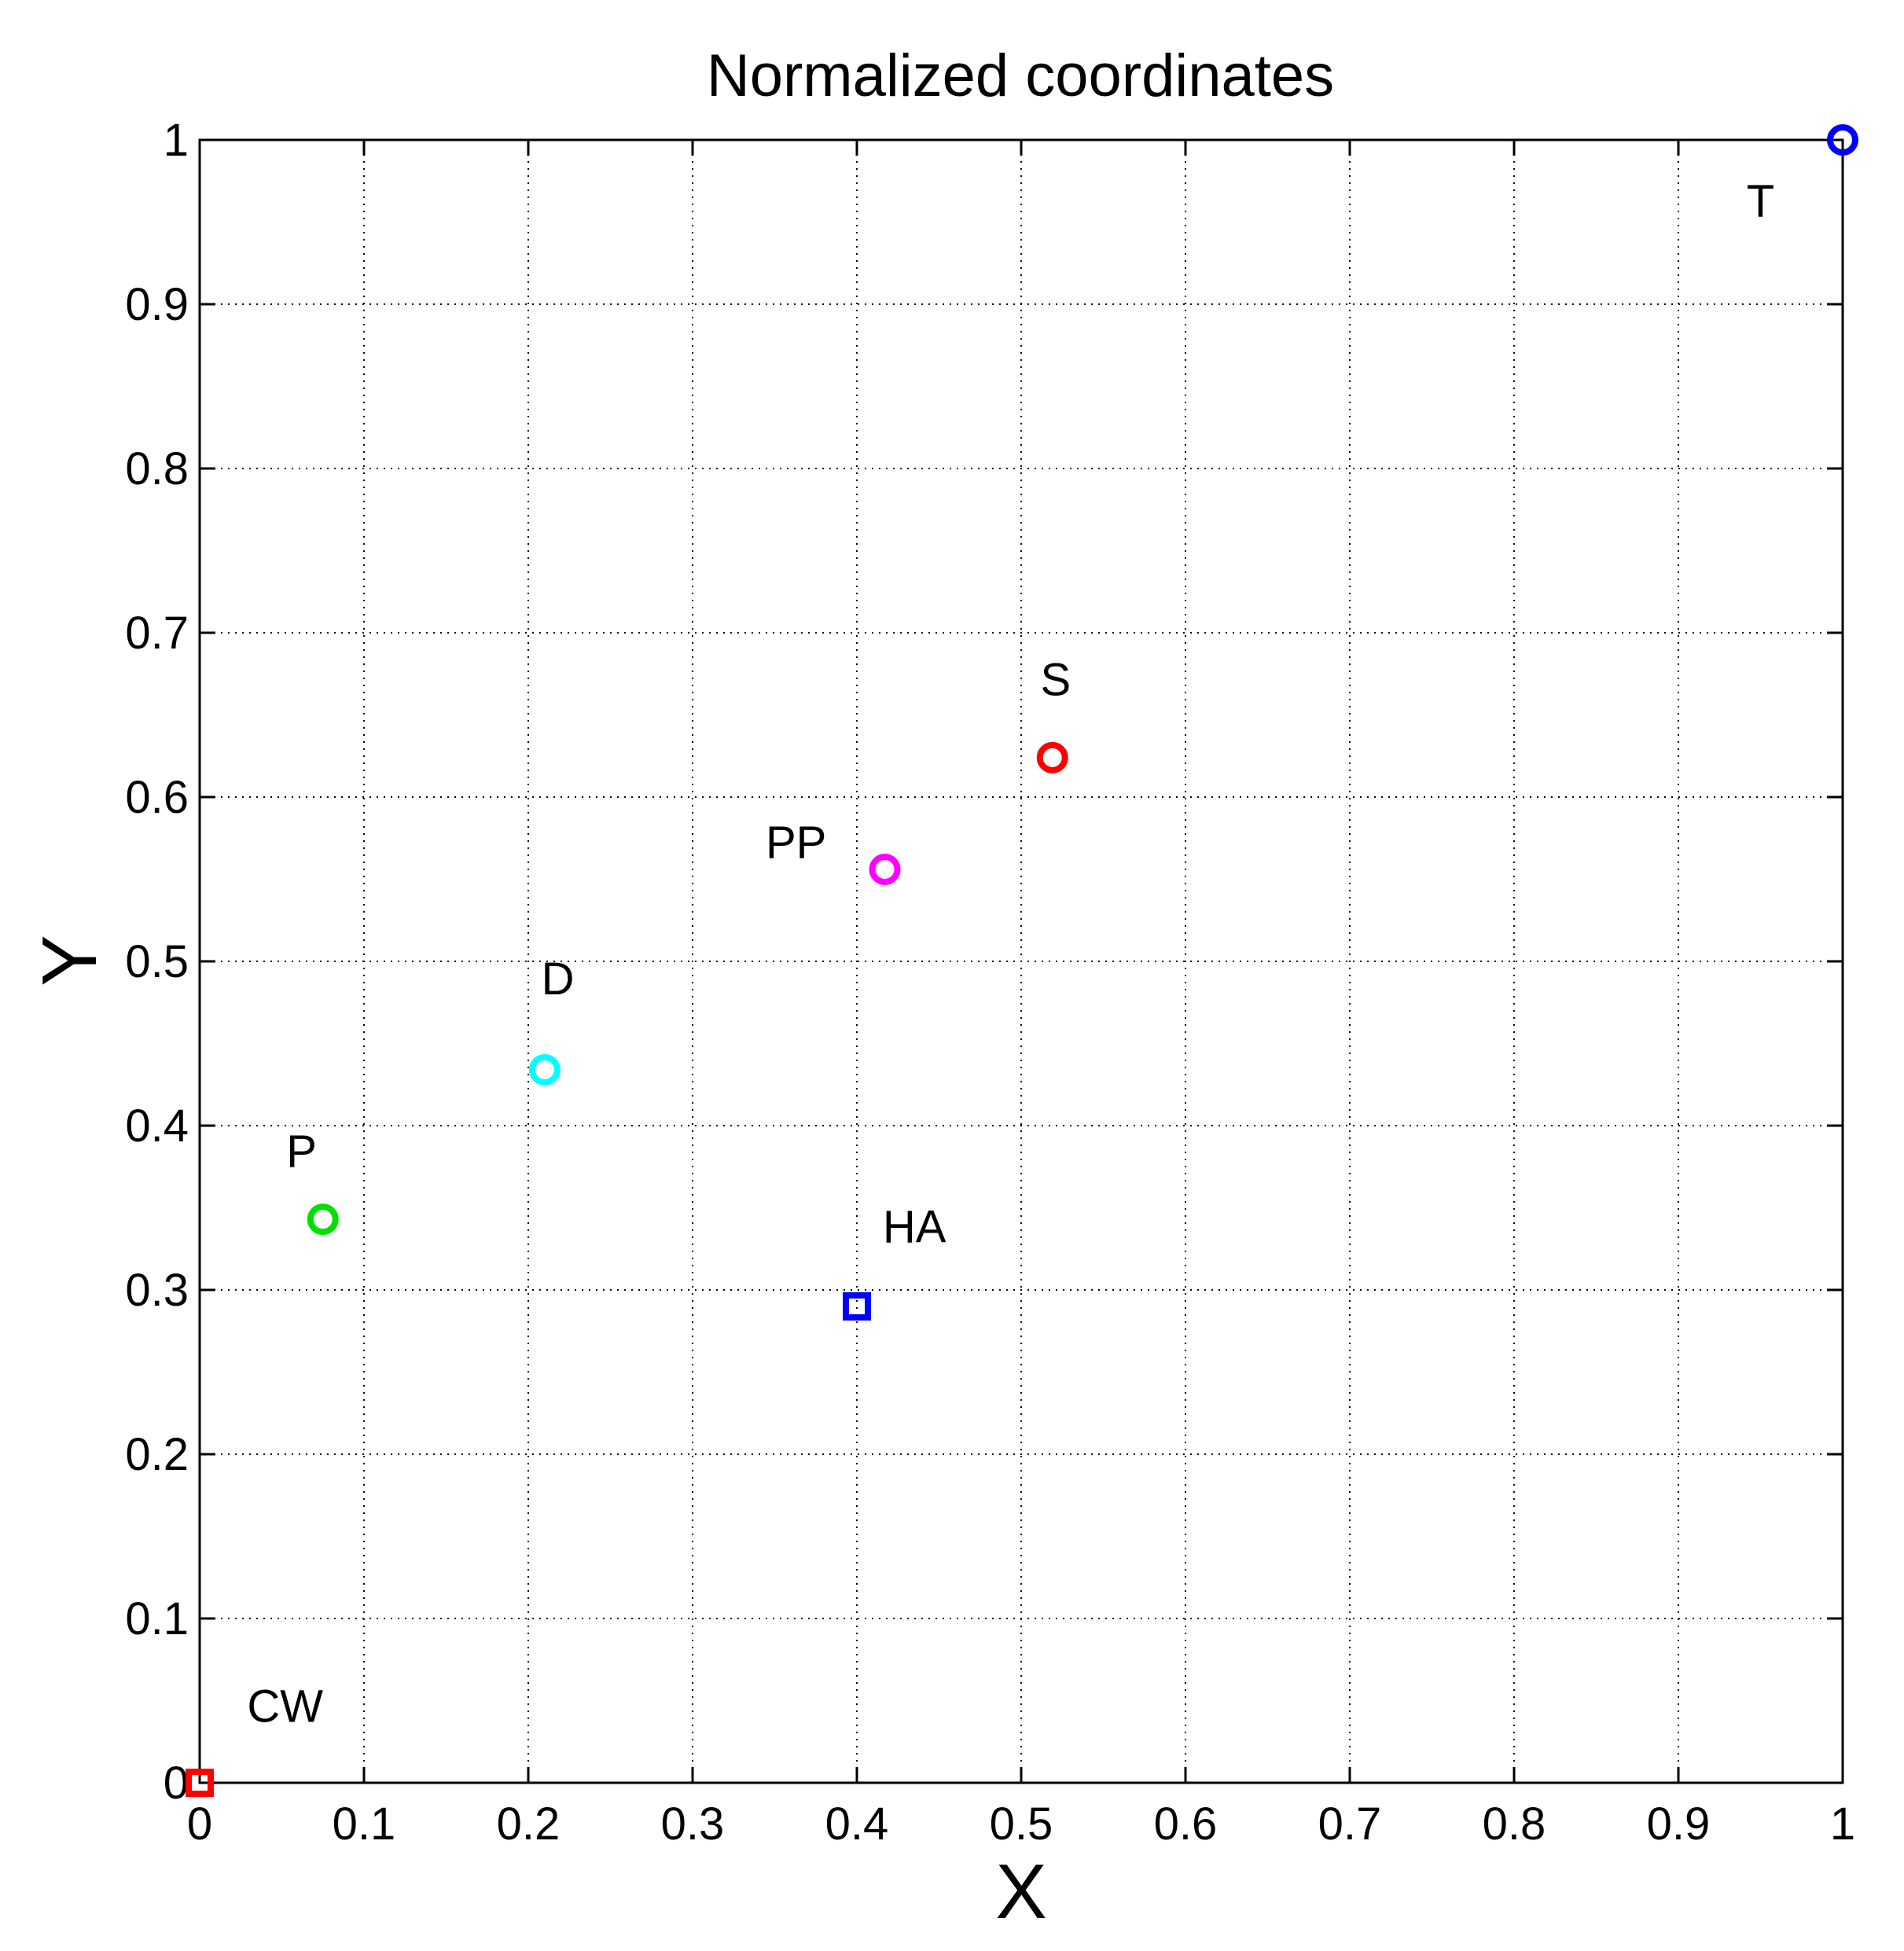 Image resolution: width=1904 pixels, height=1951 pixels. I want to click on y-tick-label: 0.8, so click(157, 468).